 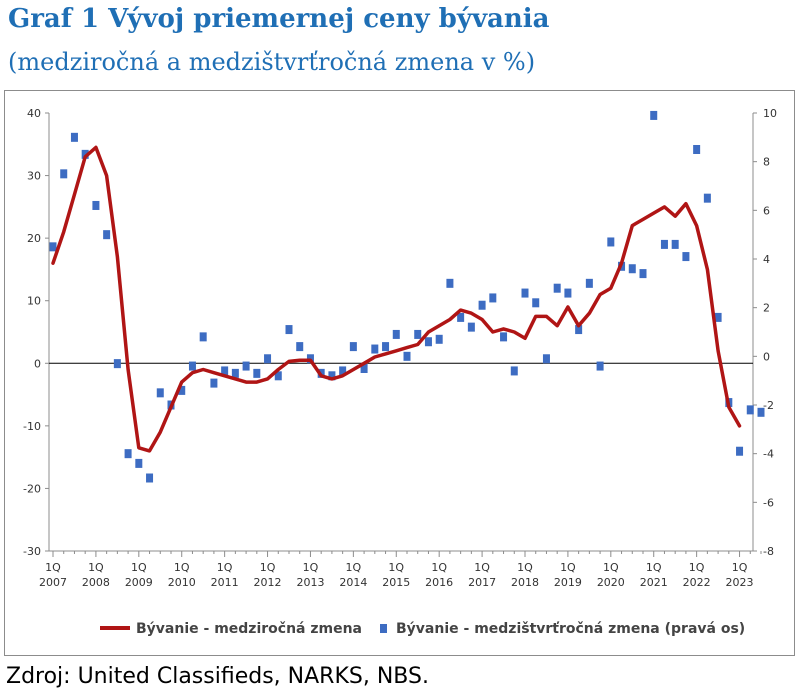 What do you see at coordinates (766, 356) in the screenshot?
I see `right-tick-label: 0` at bounding box center [766, 356].